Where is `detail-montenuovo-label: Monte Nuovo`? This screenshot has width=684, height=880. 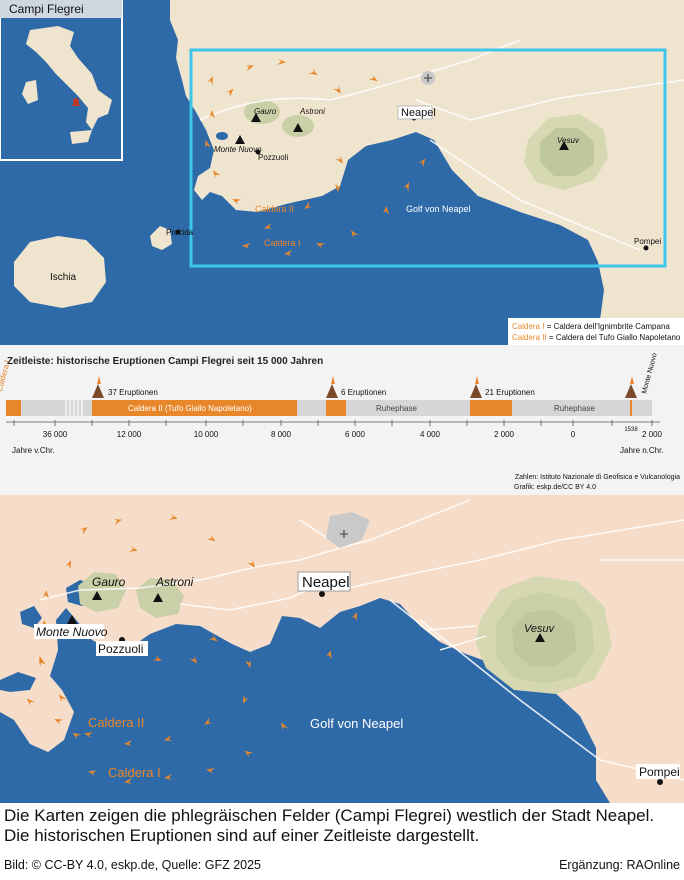
detail-montenuovo-label: Monte Nuovo is located at coordinates (72, 632).